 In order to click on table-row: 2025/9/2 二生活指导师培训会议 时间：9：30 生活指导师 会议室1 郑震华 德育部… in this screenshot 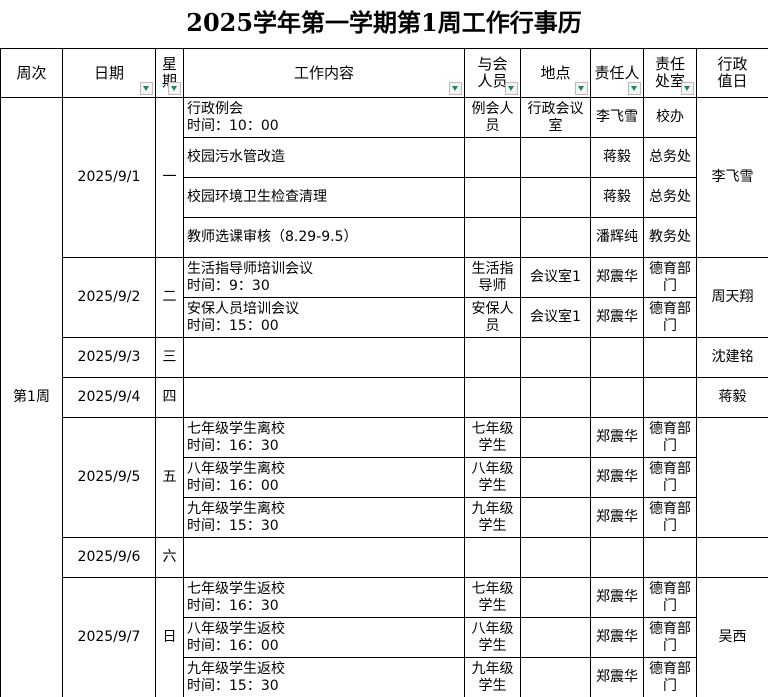, I will do `click(384, 297)`.